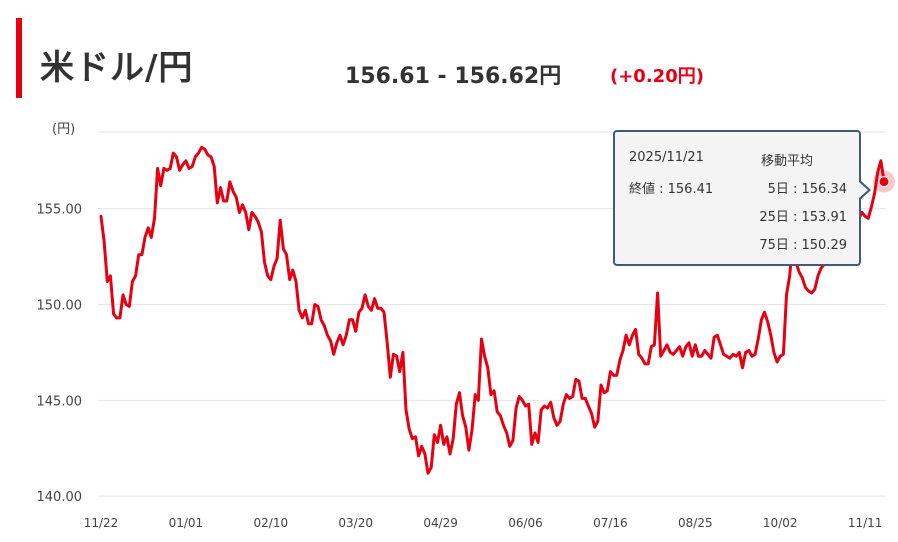  I want to click on tooltip-close-value: 終値 : 156.41, so click(671, 189).